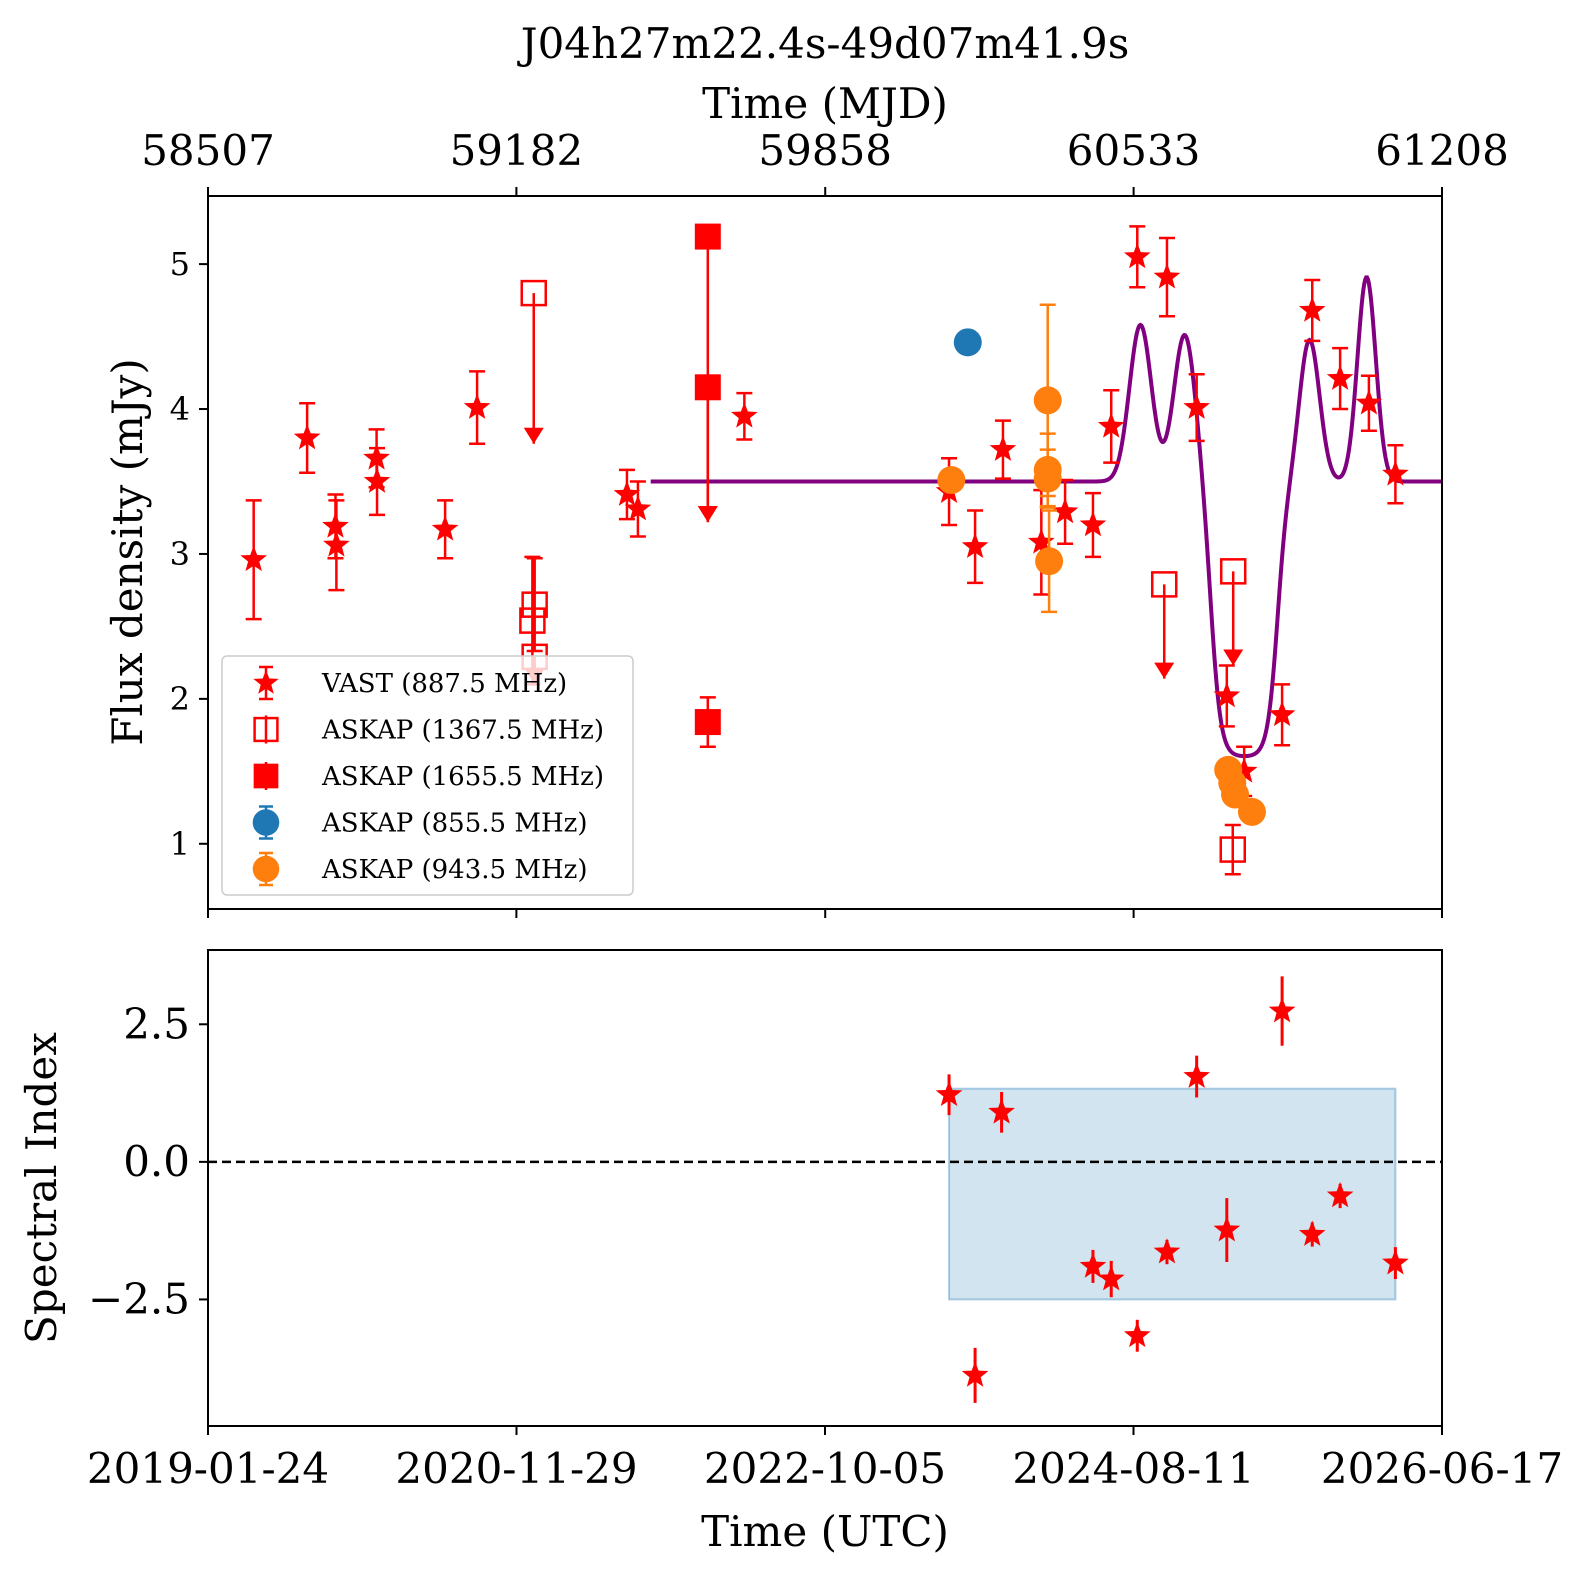  I want to click on flux-point-s1-0-limit-arrow, so click(533, 435).